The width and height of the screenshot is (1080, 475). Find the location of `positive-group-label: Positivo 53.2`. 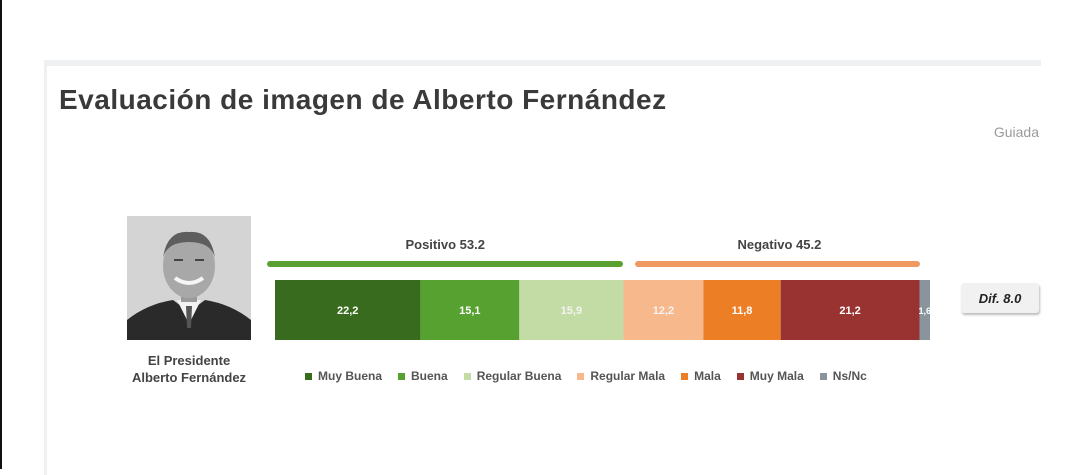

positive-group-label: Positivo 53.2 is located at coordinates (445, 244).